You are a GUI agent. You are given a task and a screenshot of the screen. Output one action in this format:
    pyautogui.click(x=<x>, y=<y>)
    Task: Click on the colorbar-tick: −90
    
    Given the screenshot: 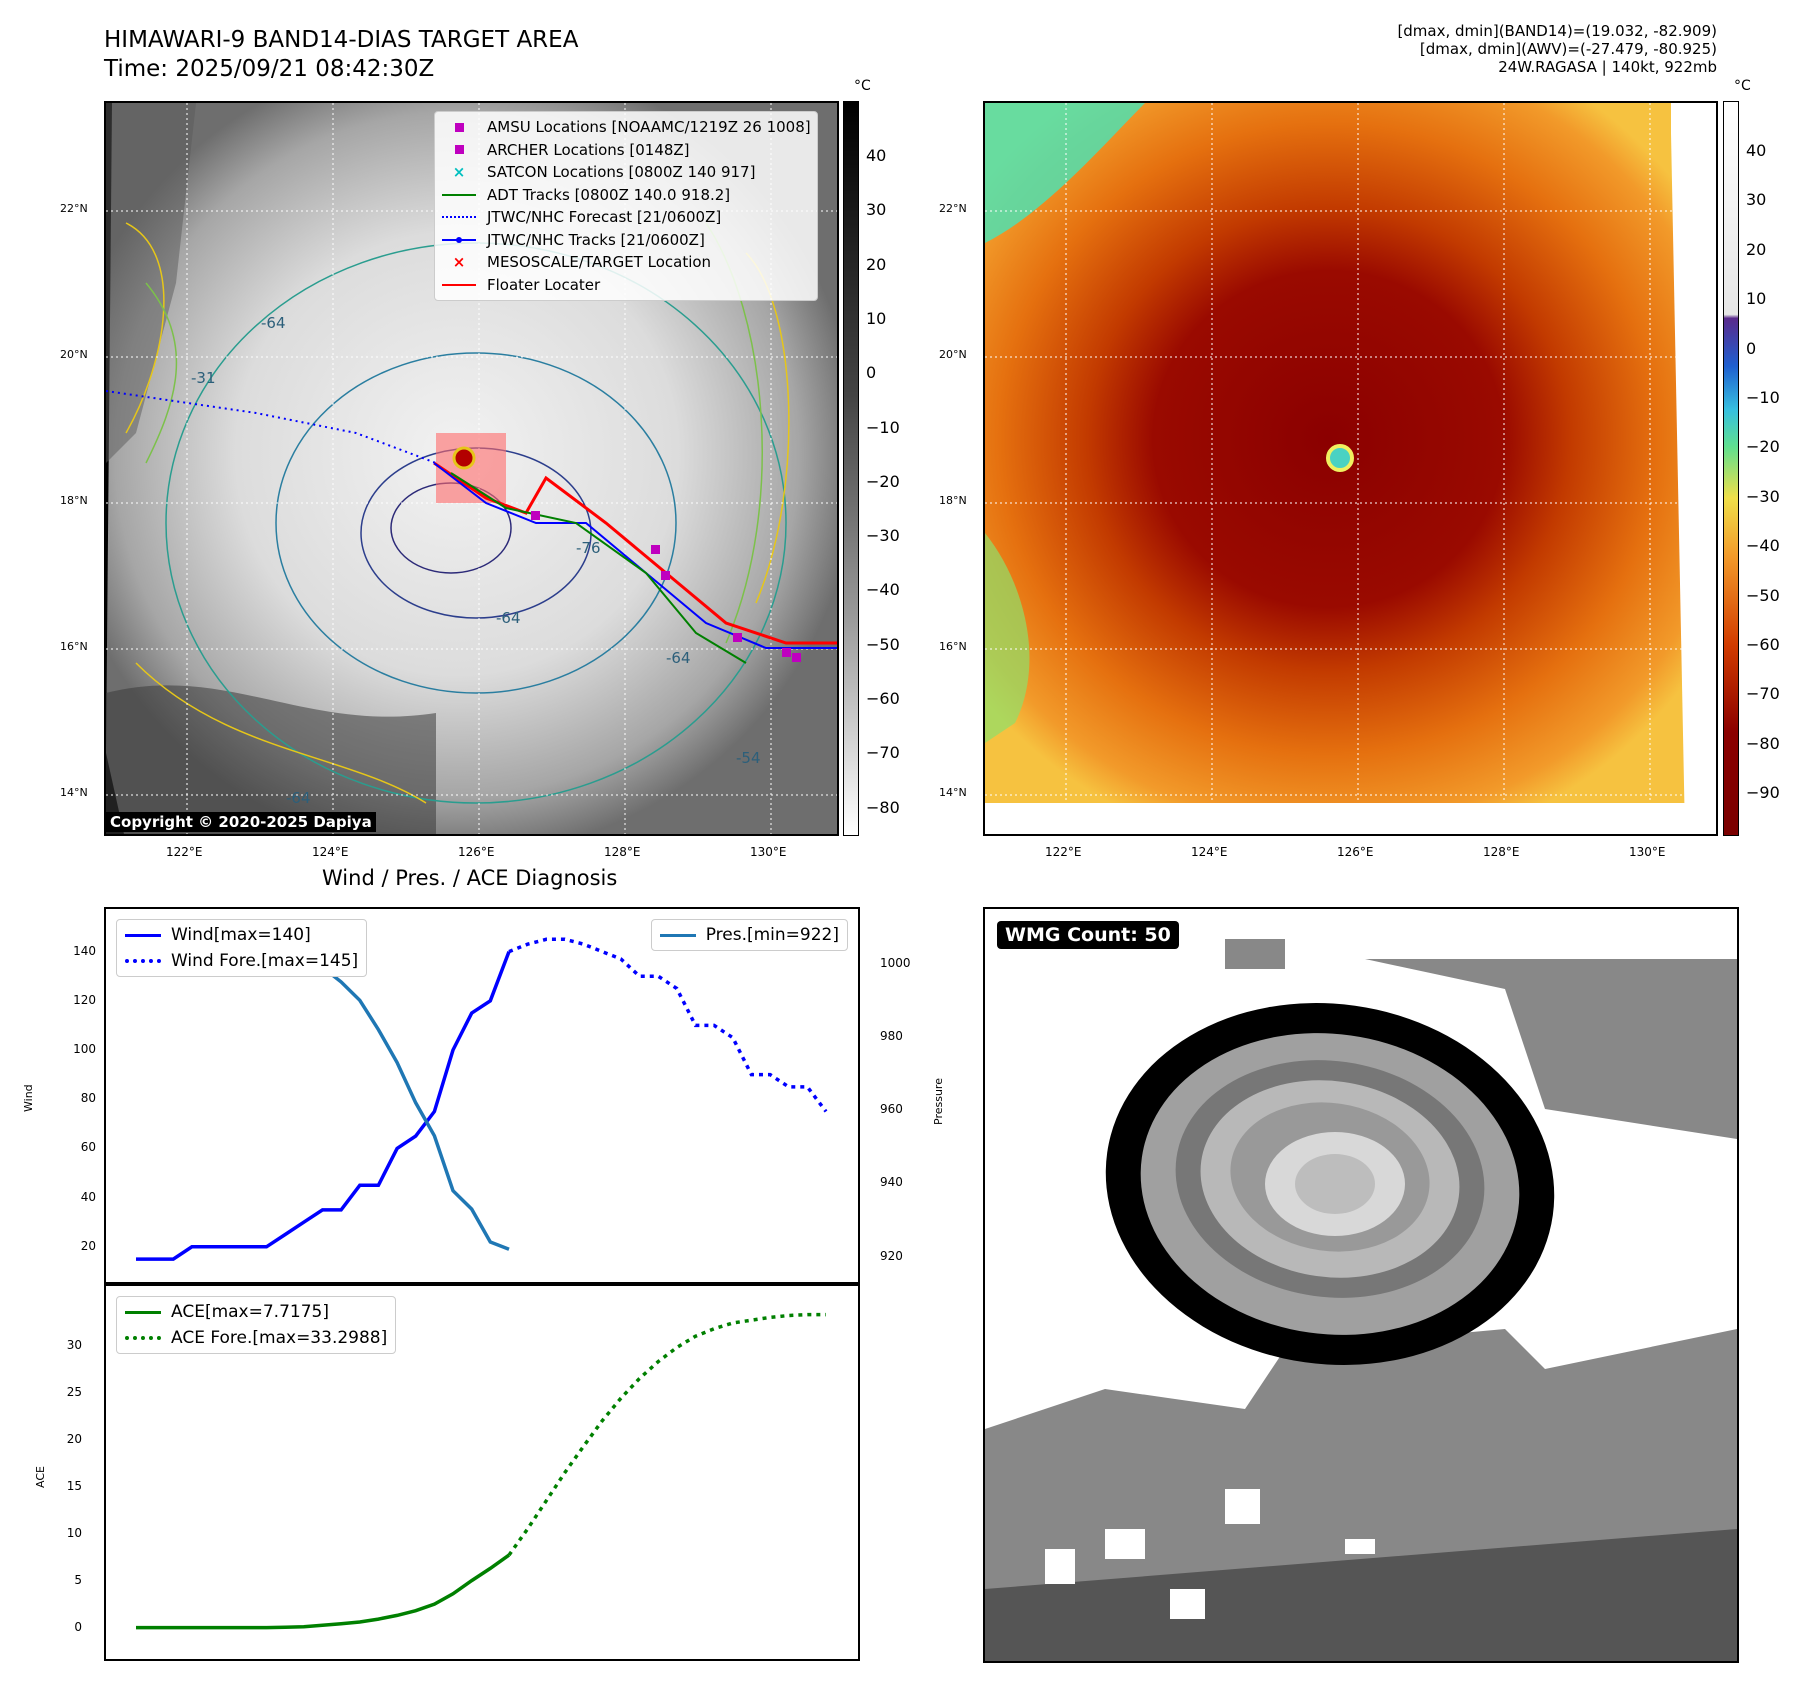 What is the action you would take?
    pyautogui.click(x=1763, y=793)
    